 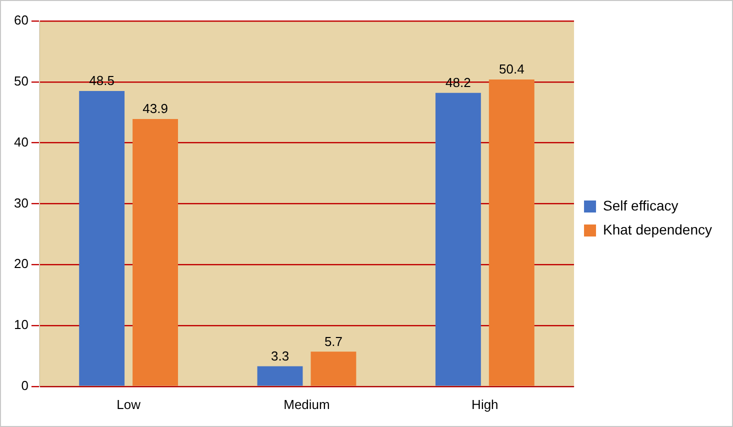 I want to click on legend-label: Khat dependency, so click(x=657, y=229).